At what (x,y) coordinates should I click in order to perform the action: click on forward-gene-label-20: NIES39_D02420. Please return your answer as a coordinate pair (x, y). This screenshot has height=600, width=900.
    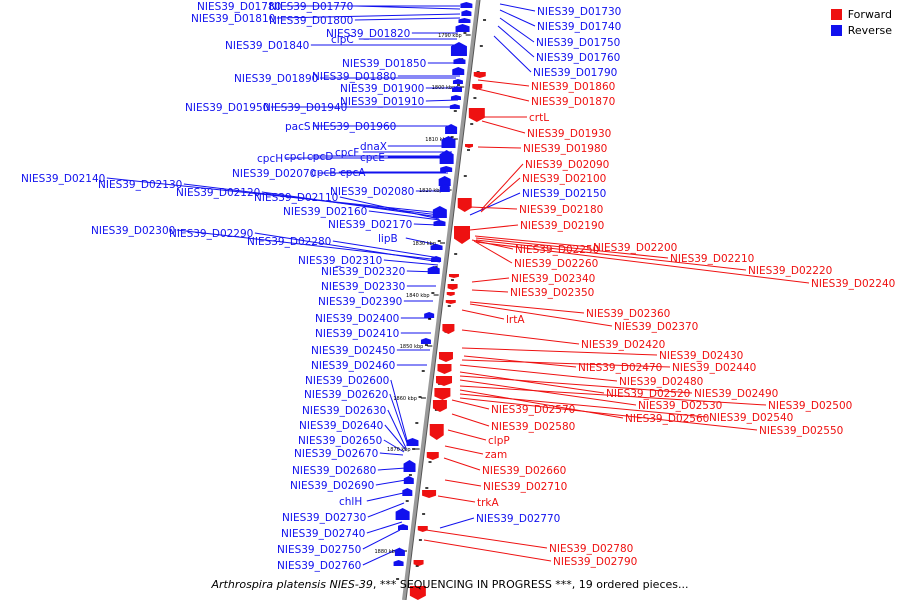
    Looking at the image, I should click on (623, 345).